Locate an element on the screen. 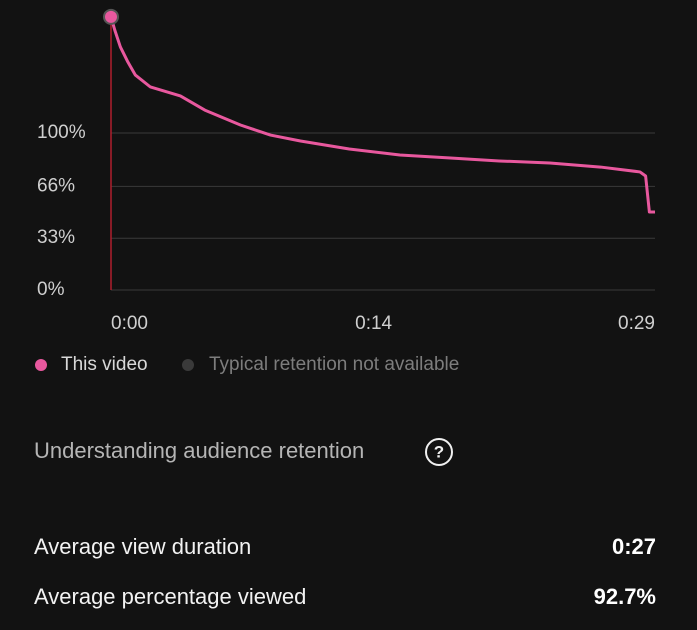 The height and width of the screenshot is (630, 697). y-tick-label: 33% is located at coordinates (56, 237).